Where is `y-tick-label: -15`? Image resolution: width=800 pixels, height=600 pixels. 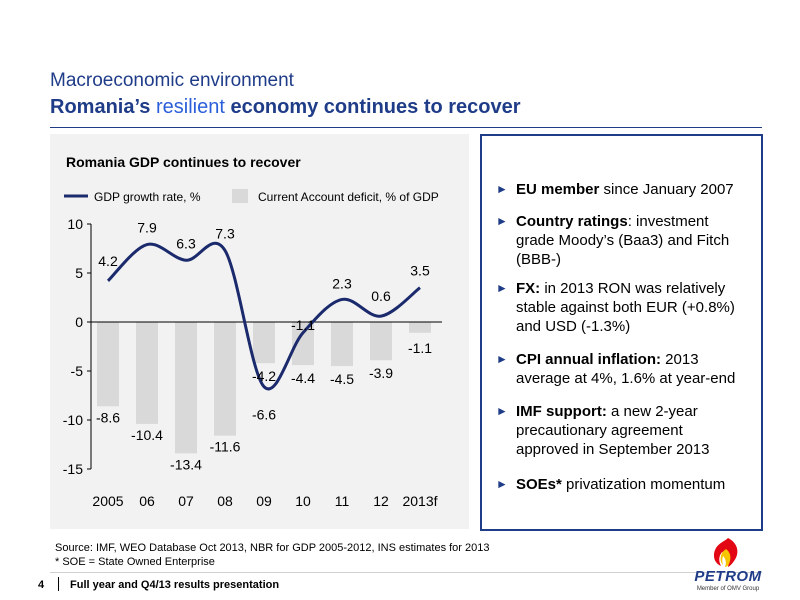 y-tick-label: -15 is located at coordinates (73, 469).